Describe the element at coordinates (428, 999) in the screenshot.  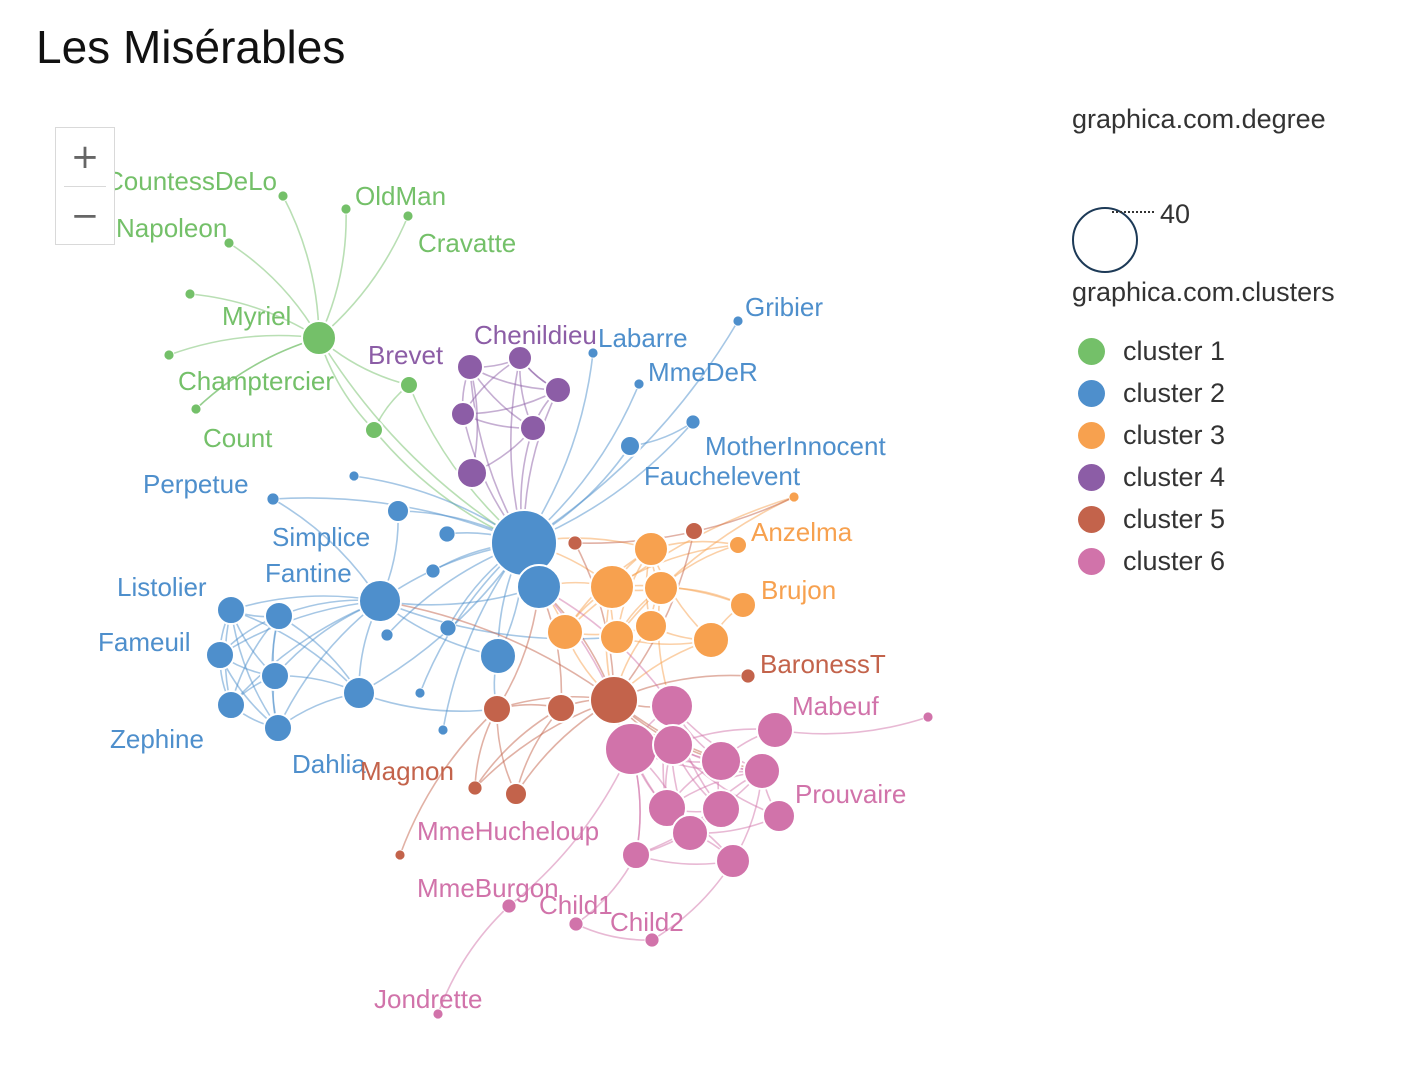
I see `node-label: Jondrette` at that location.